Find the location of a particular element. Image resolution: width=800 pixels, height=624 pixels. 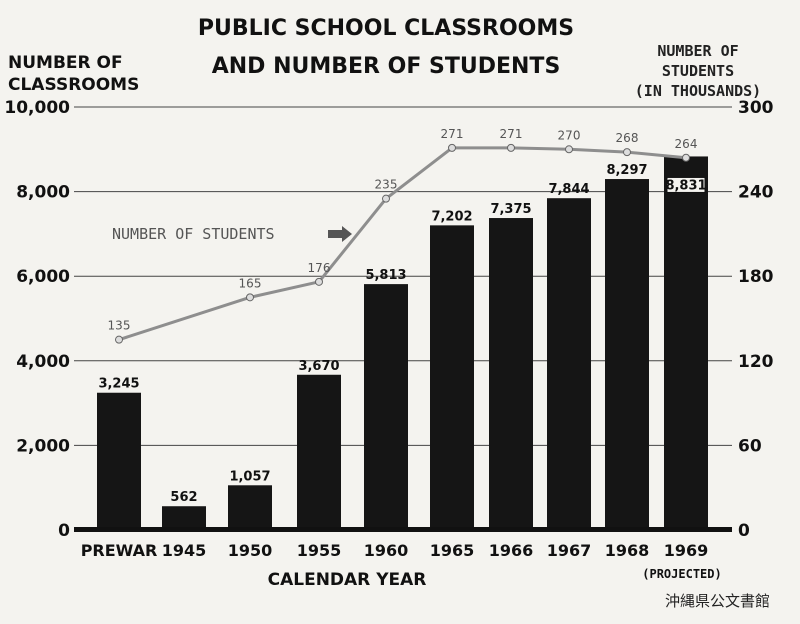

category-label: 1965 is located at coordinates (452, 550).